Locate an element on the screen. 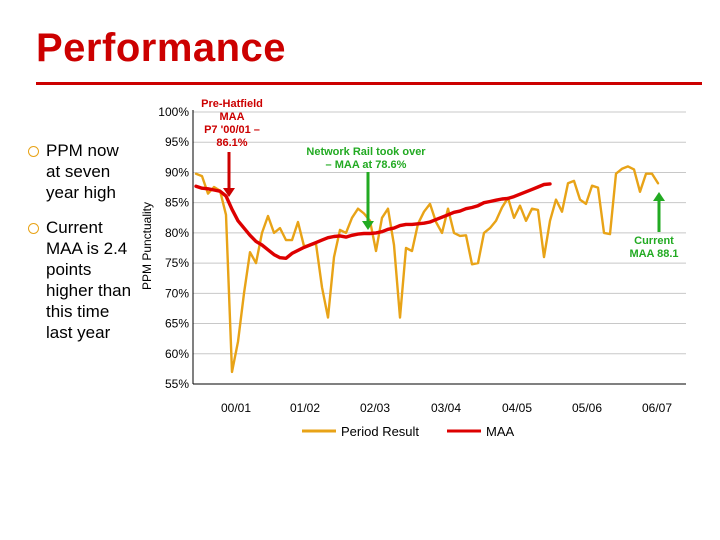 The width and height of the screenshot is (720, 540). series-line-maa is located at coordinates (373, 221).